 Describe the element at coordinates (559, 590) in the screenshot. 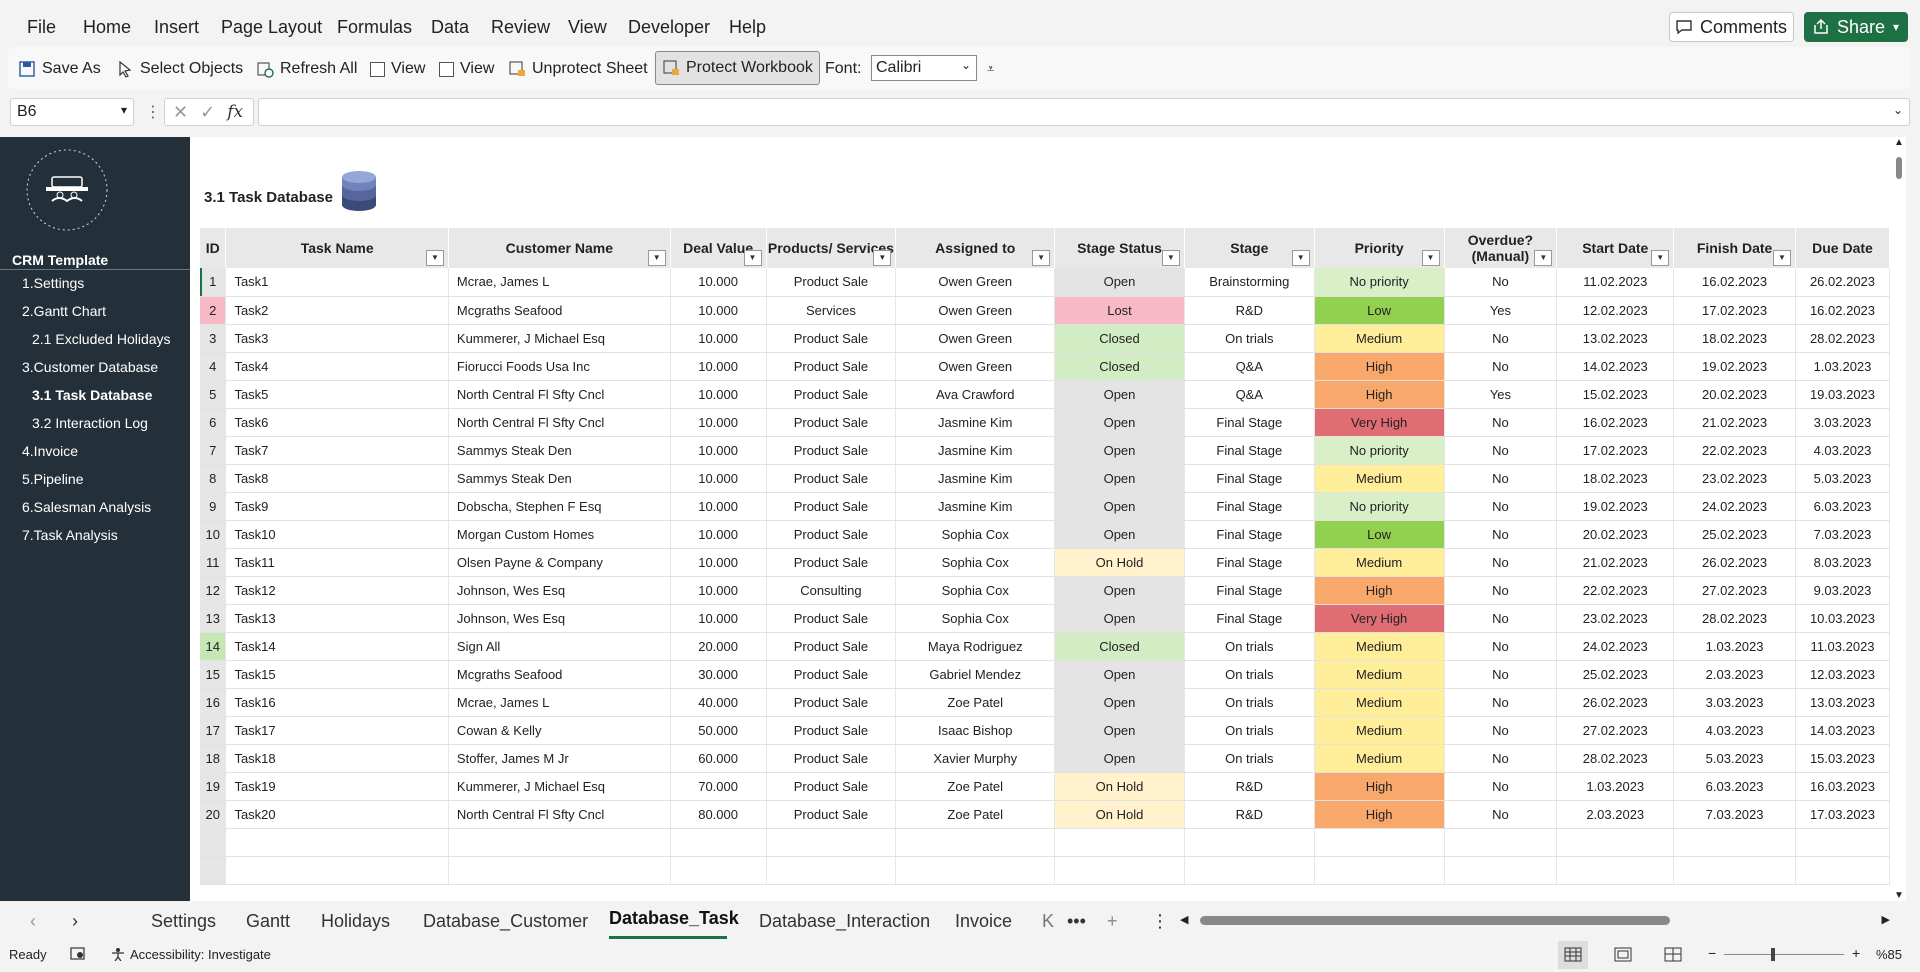

I see `table-cell: Johnson, Wes Esq` at that location.